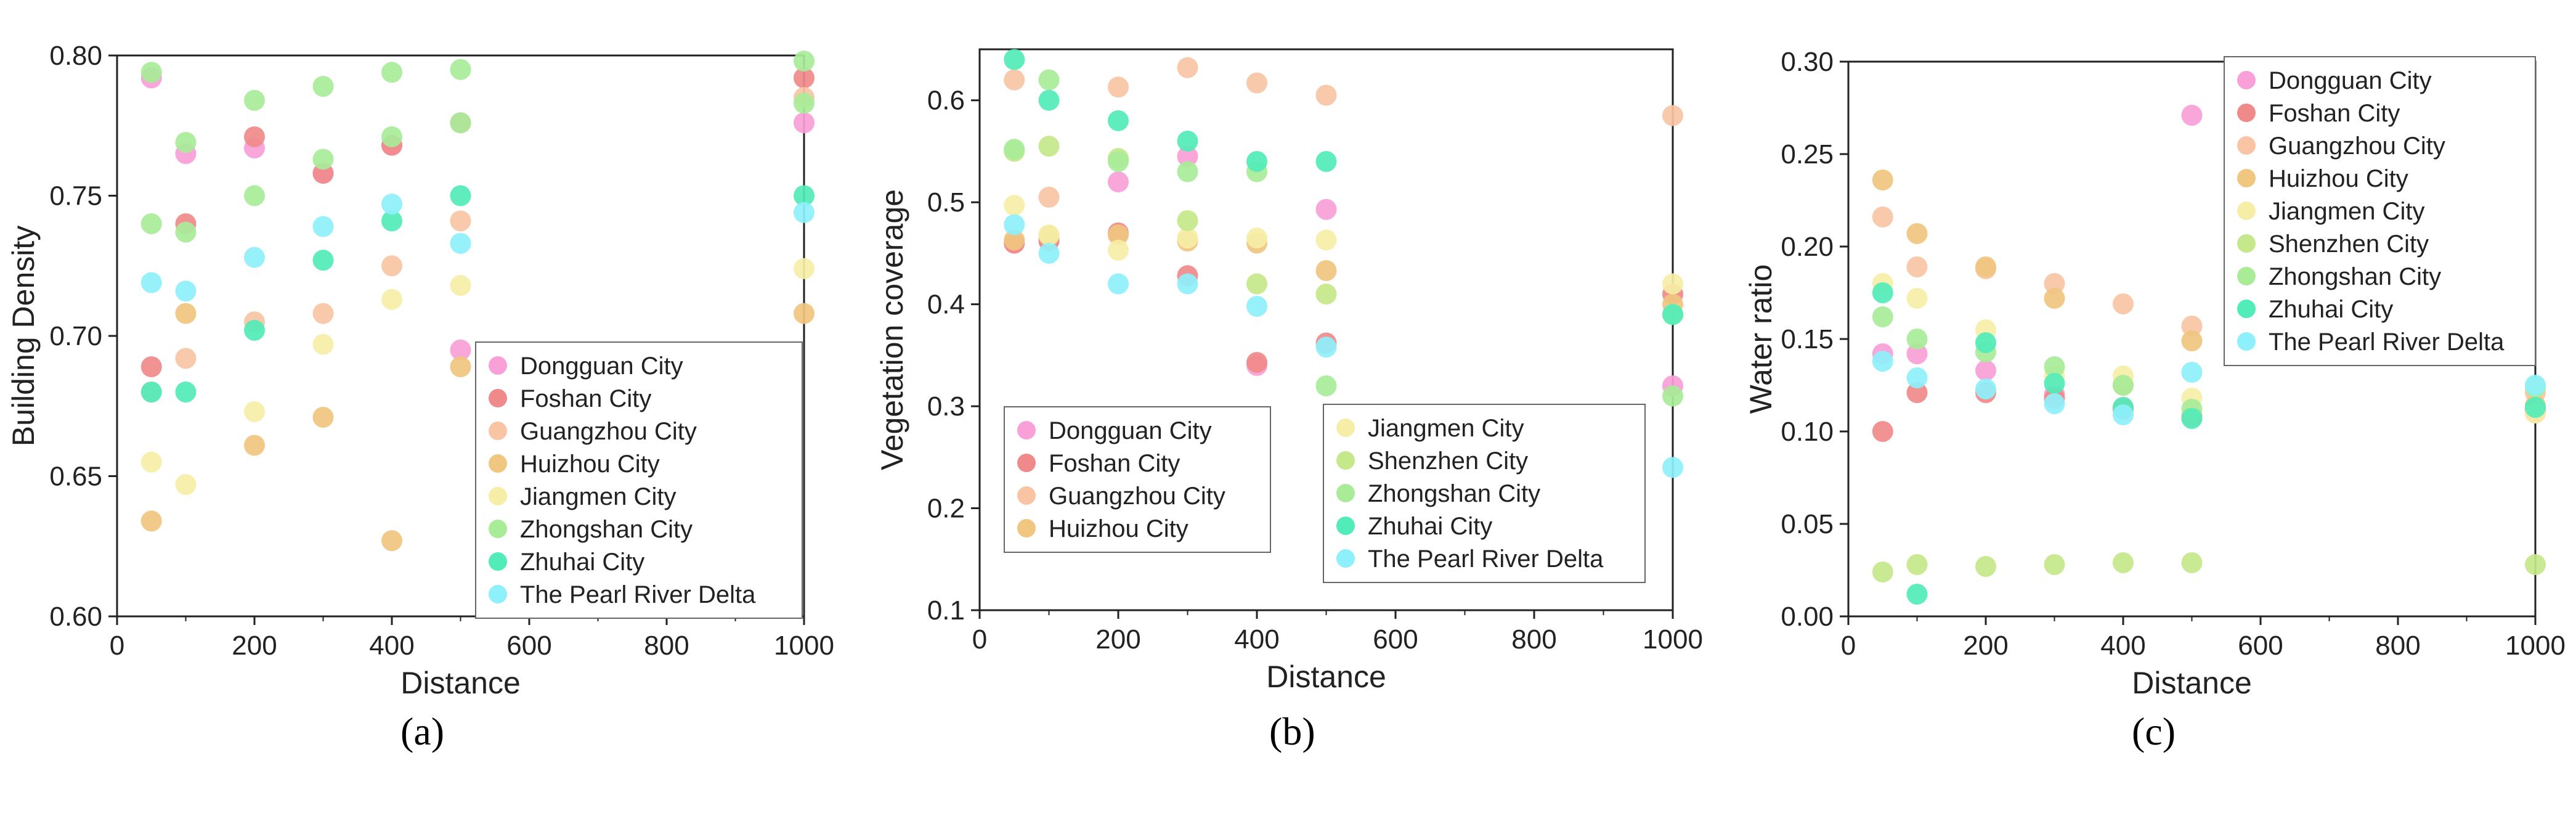  I want to click on legend-label: Foshan City, so click(2334, 113).